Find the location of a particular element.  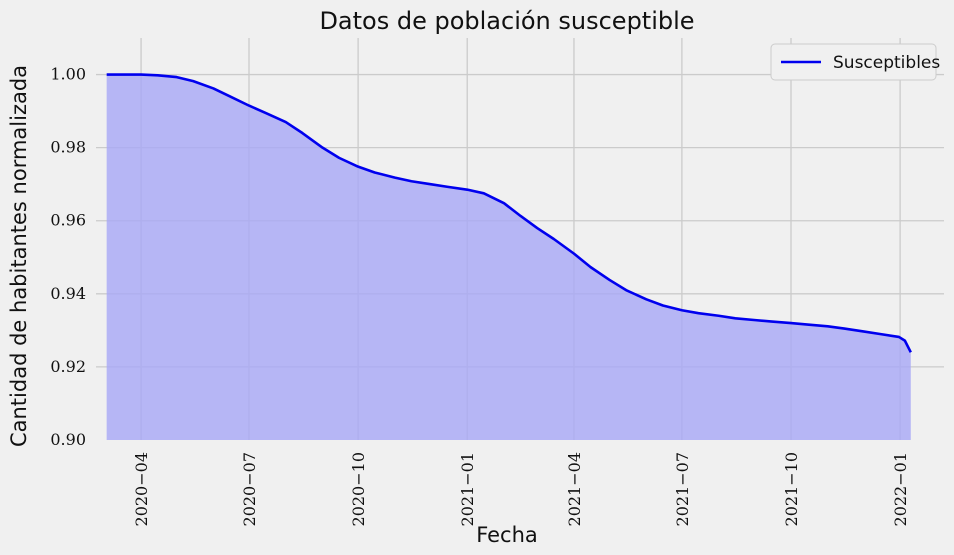

x-axis-label: Fecha is located at coordinates (507, 535).